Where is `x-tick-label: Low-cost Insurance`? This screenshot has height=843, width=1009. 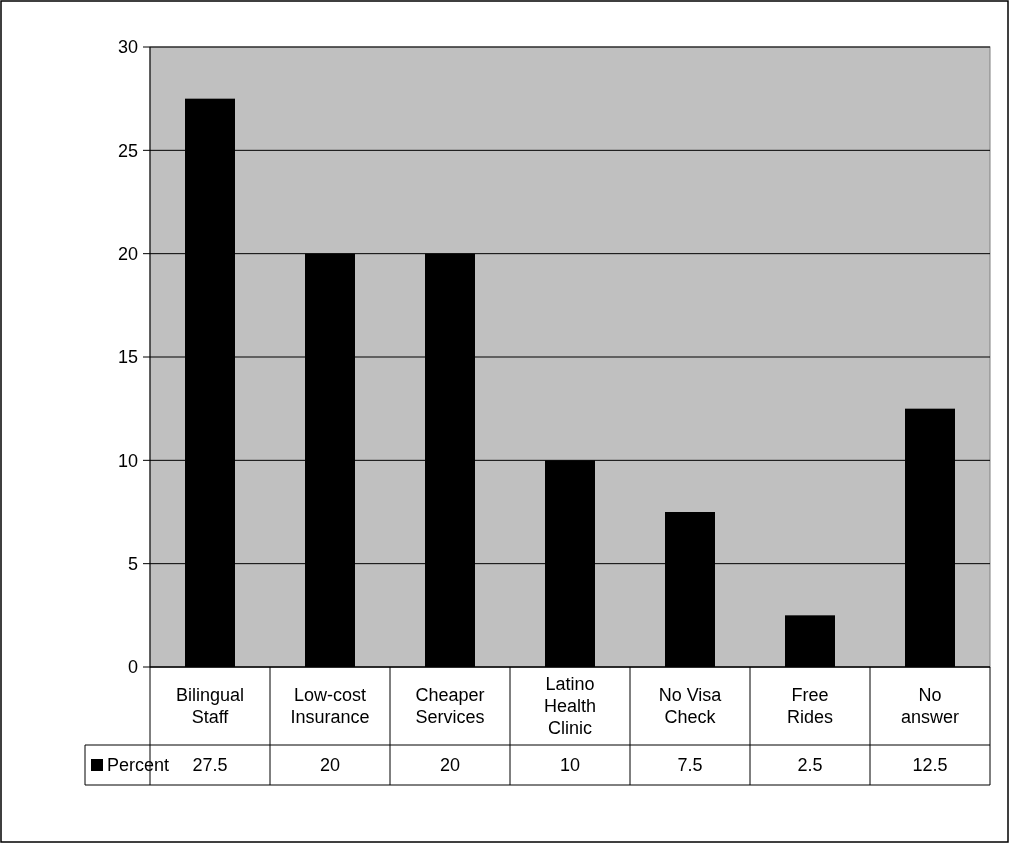
x-tick-label: Low-cost Insurance is located at coordinates (330, 706).